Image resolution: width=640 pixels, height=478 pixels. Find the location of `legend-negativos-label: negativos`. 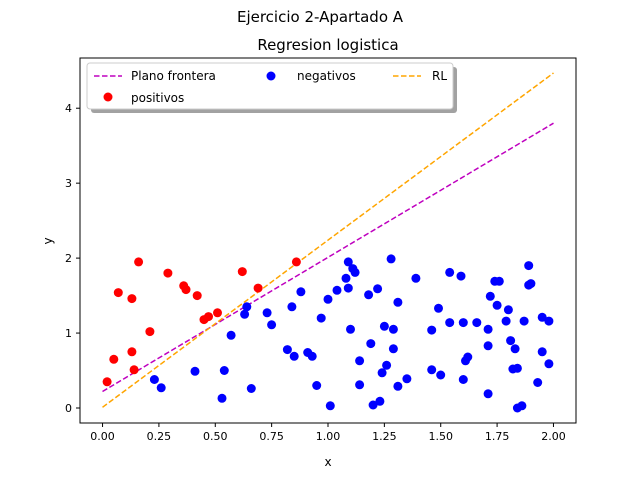

legend-negativos-label: negativos is located at coordinates (326, 76).